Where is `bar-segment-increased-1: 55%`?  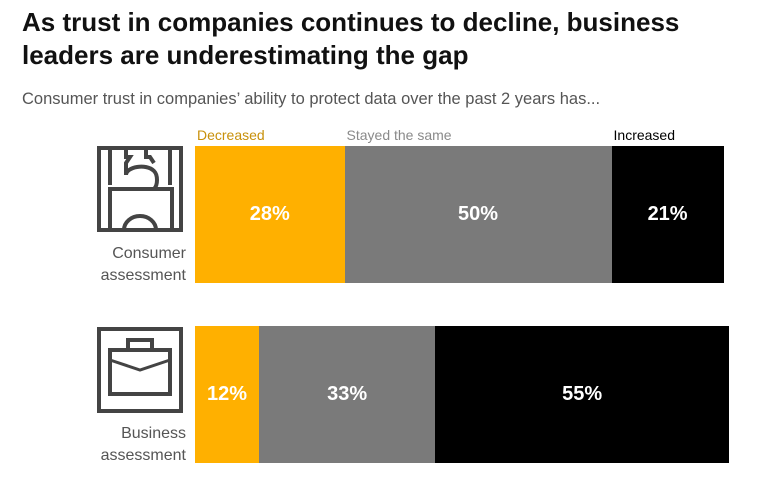 bar-segment-increased-1: 55% is located at coordinates (582, 394).